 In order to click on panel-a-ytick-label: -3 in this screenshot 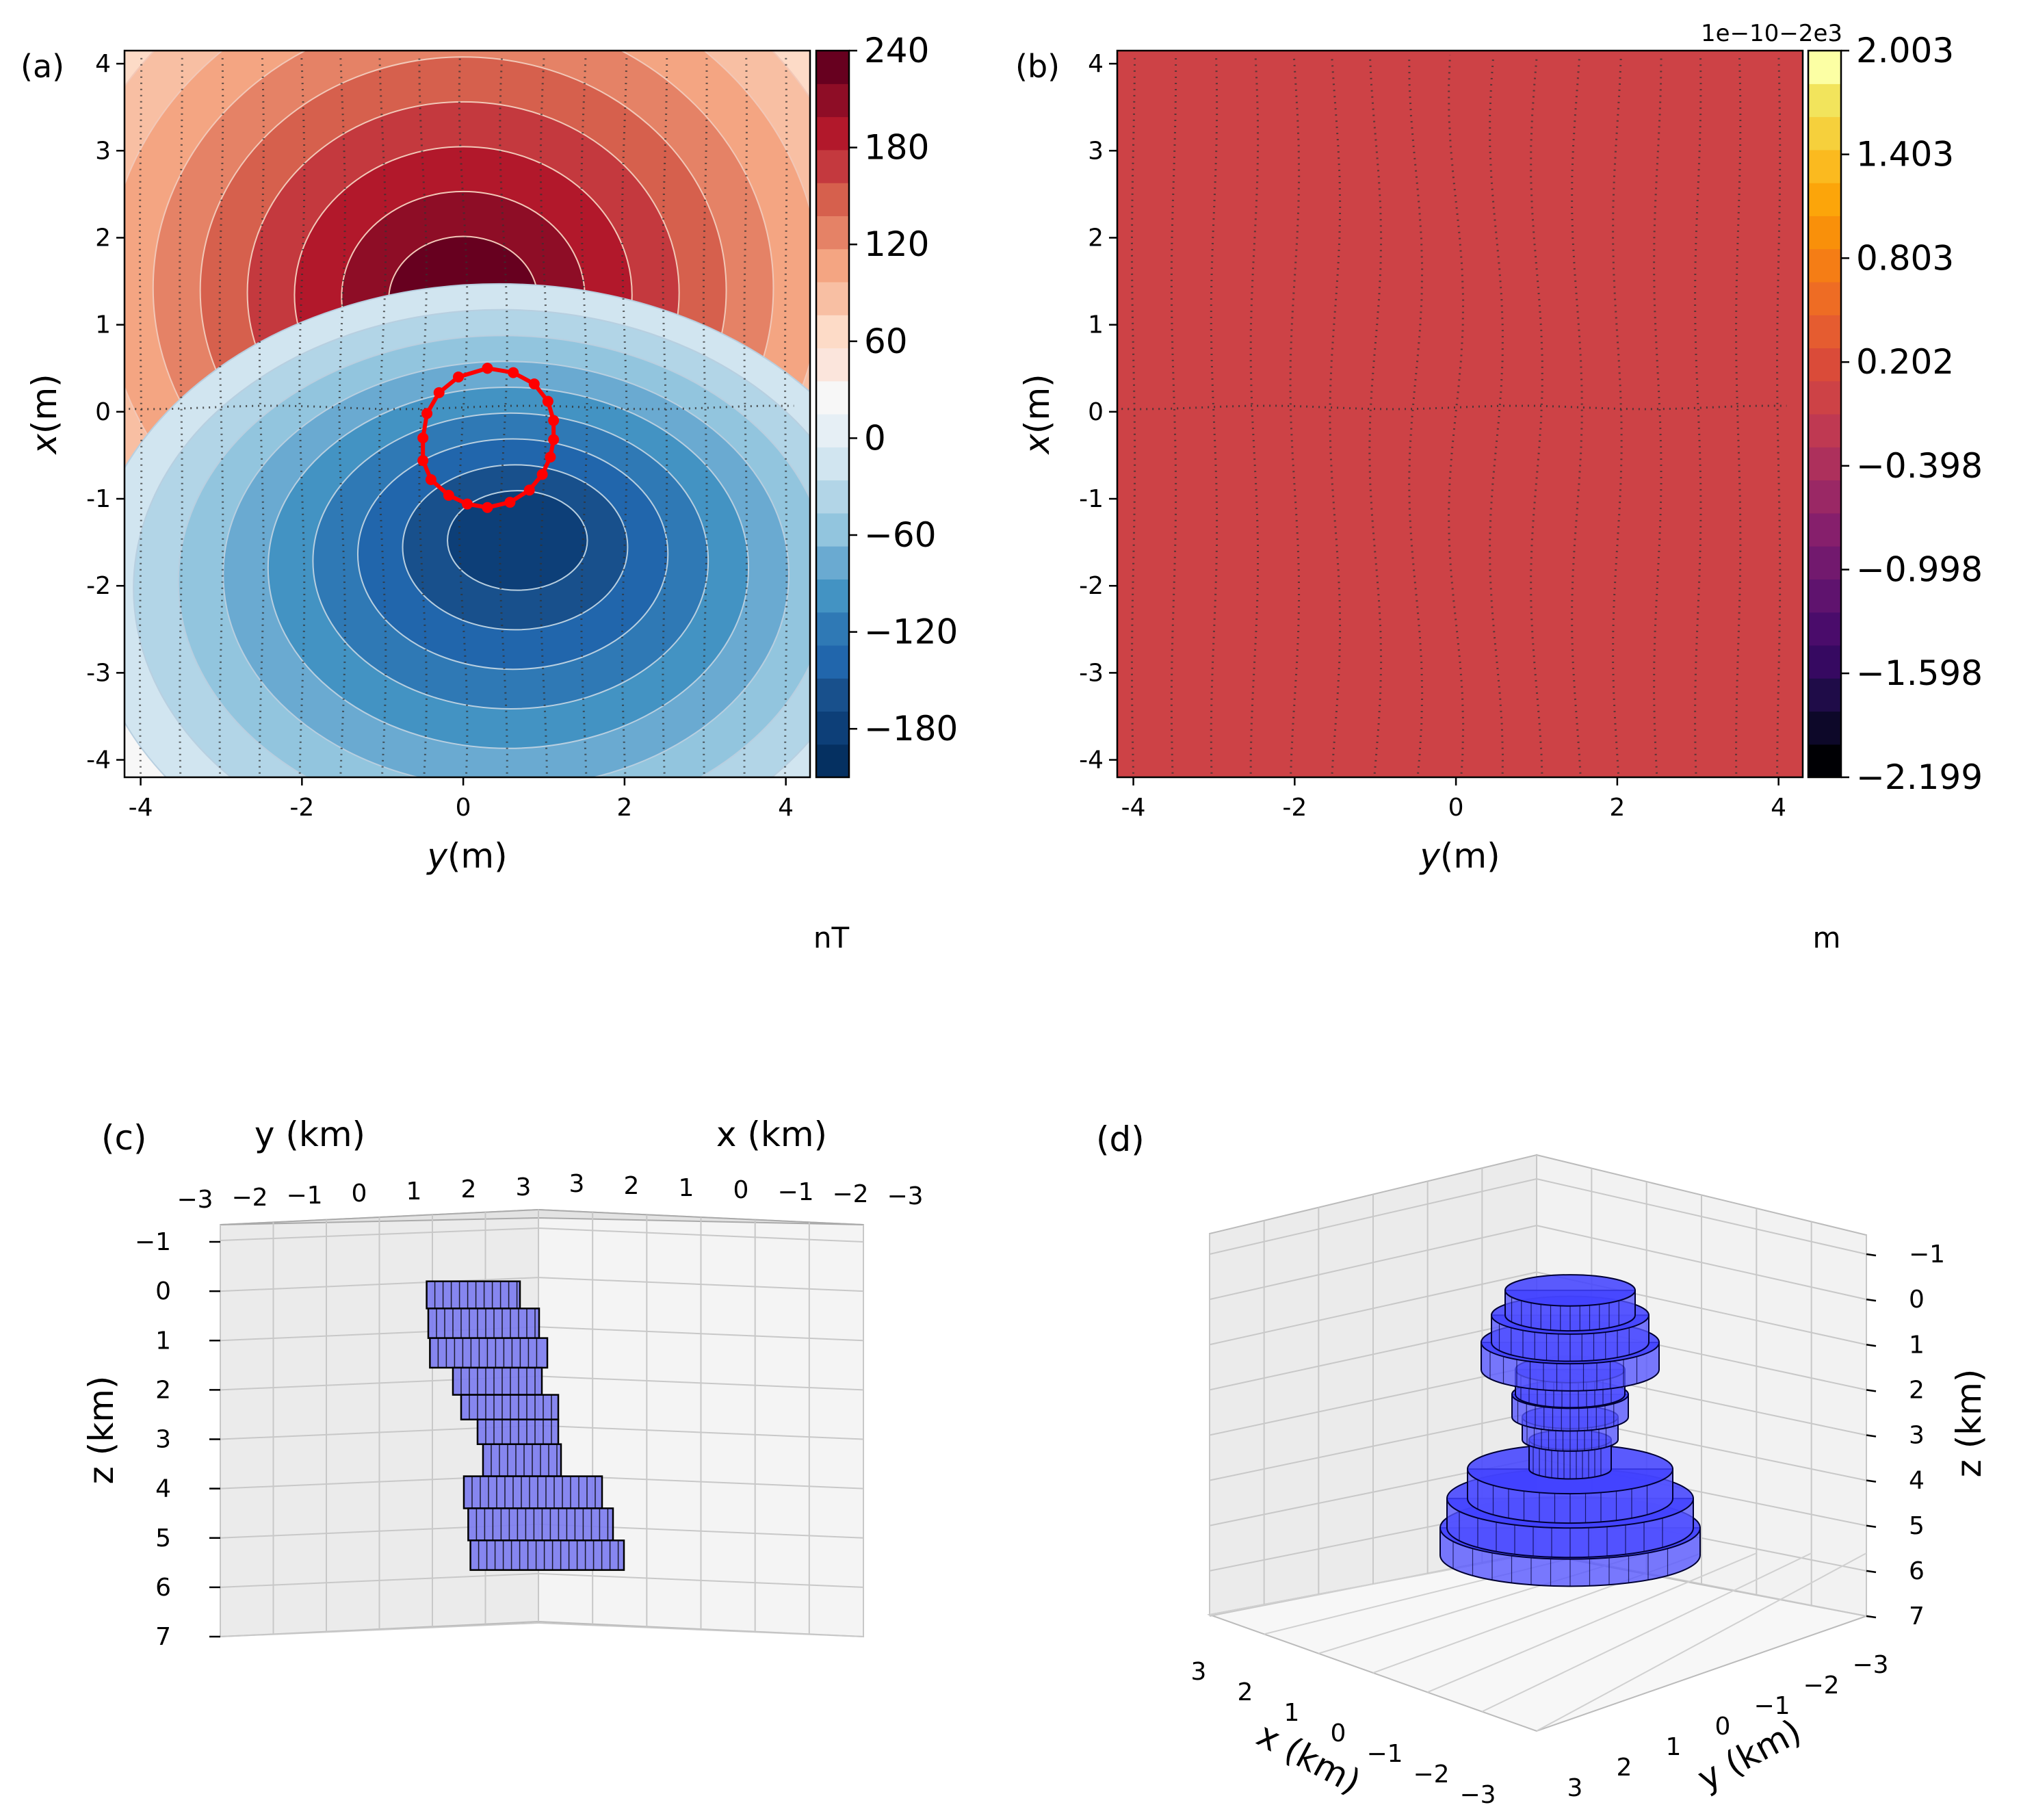, I will do `click(98, 673)`.